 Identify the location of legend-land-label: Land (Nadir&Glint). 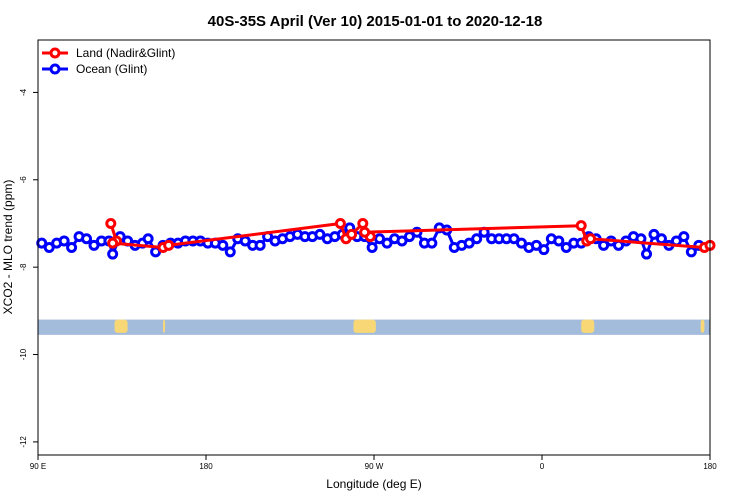
(125, 53).